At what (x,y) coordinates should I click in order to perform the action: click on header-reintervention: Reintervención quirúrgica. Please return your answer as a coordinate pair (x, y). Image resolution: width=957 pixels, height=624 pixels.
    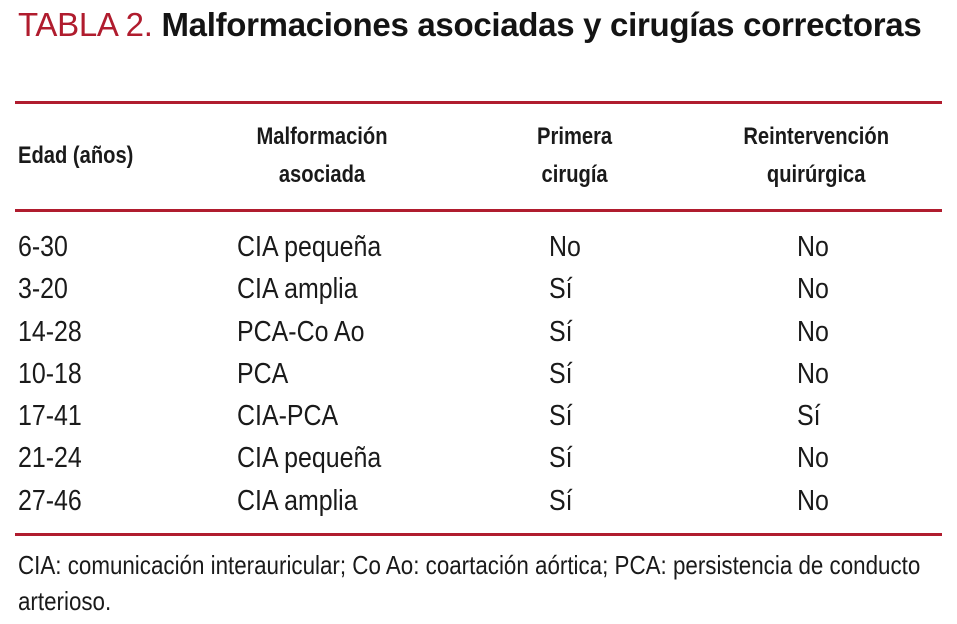
    Looking at the image, I should click on (816, 155).